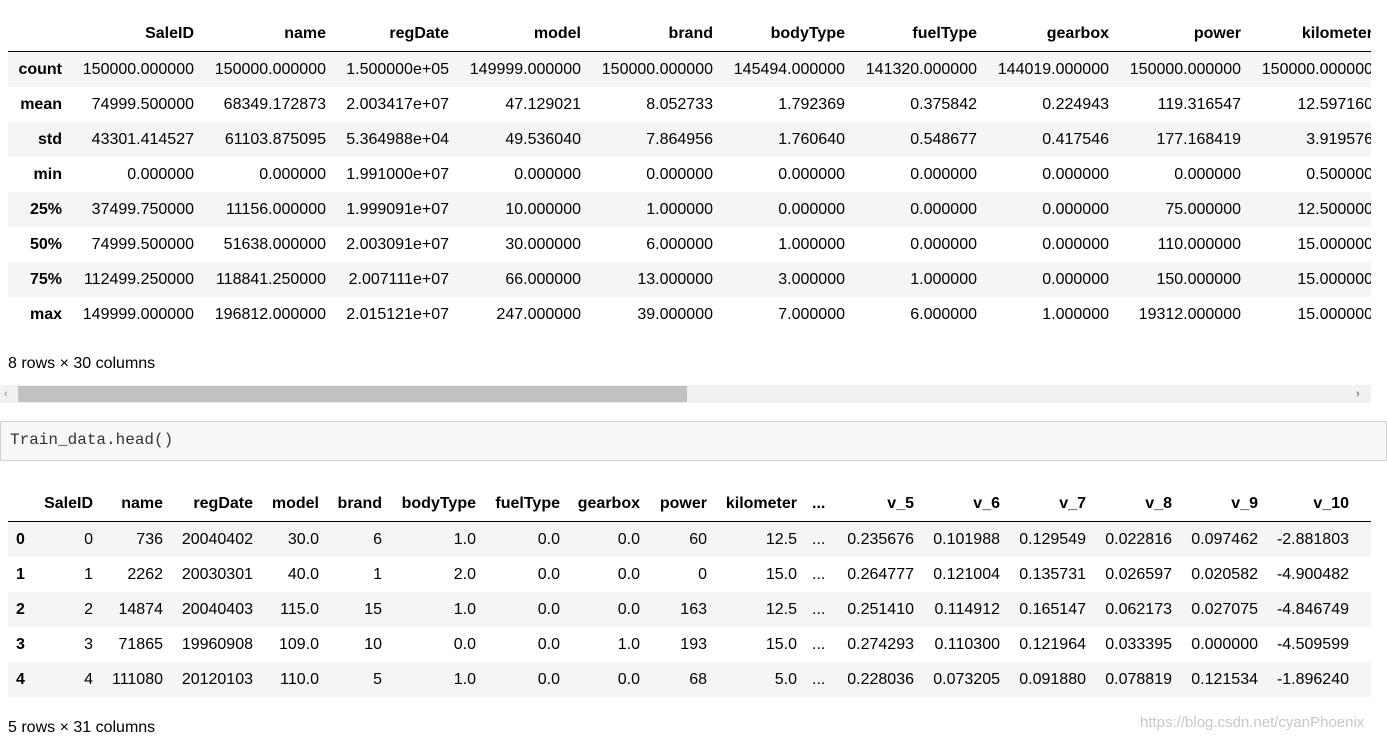 This screenshot has height=742, width=1387. What do you see at coordinates (1138, 574) in the screenshot?
I see `cell: 0.026597` at bounding box center [1138, 574].